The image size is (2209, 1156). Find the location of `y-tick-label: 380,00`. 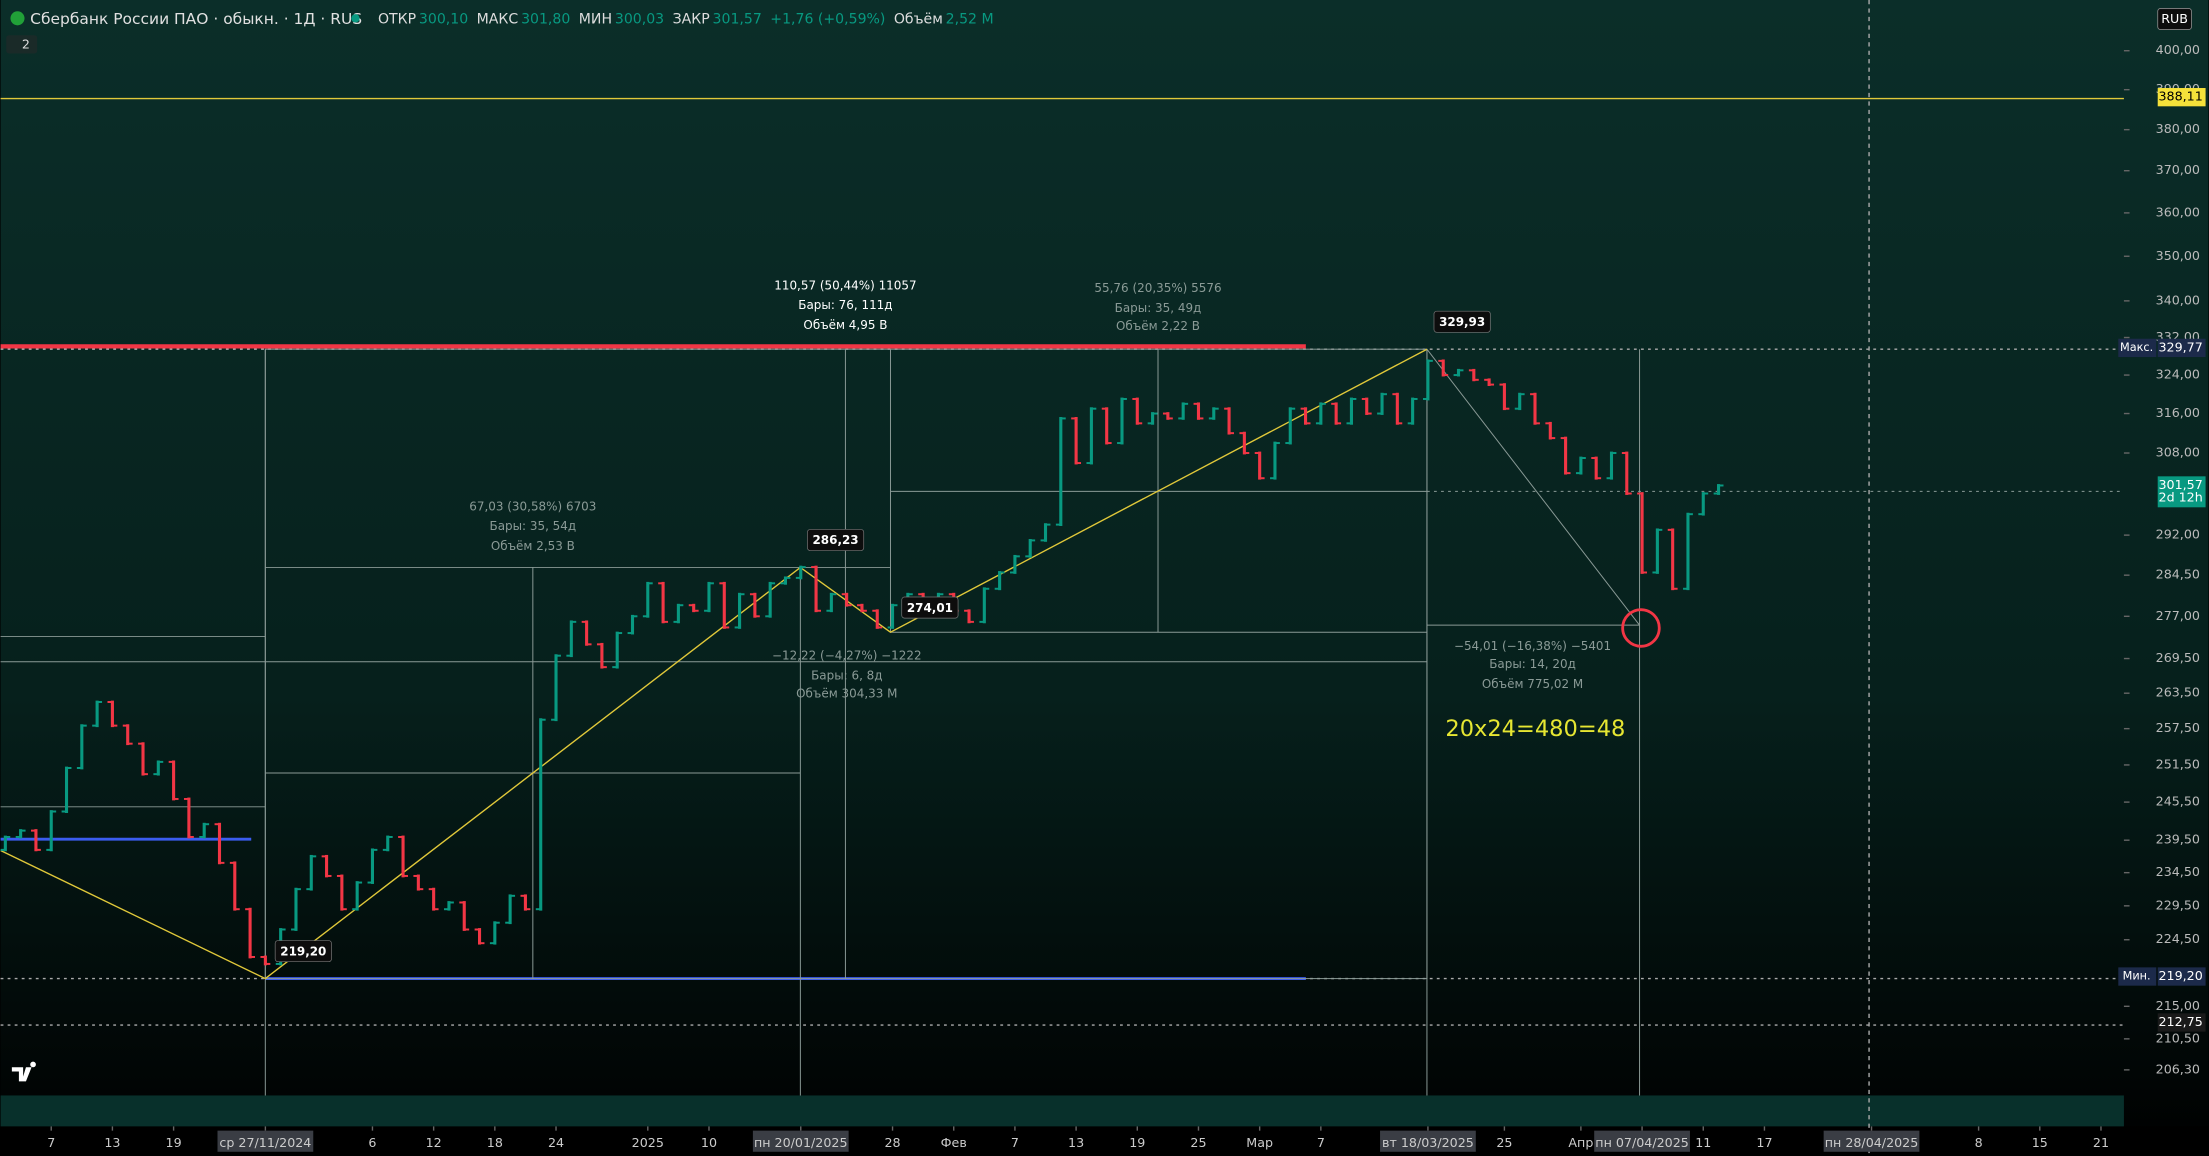

y-tick-label: 380,00 is located at coordinates (2178, 128).